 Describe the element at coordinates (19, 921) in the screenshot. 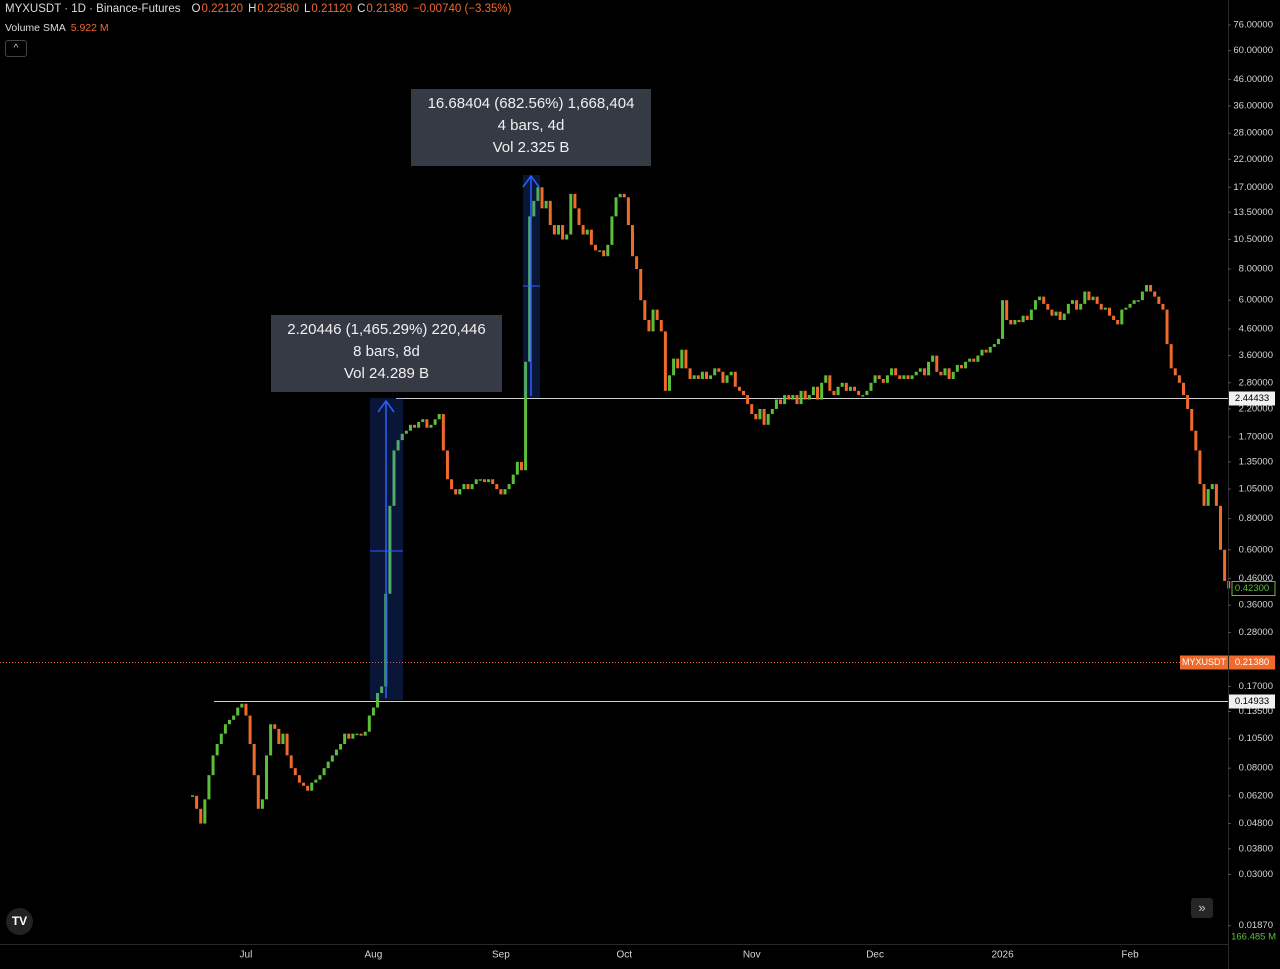

I see `tv-logo: TV` at that location.